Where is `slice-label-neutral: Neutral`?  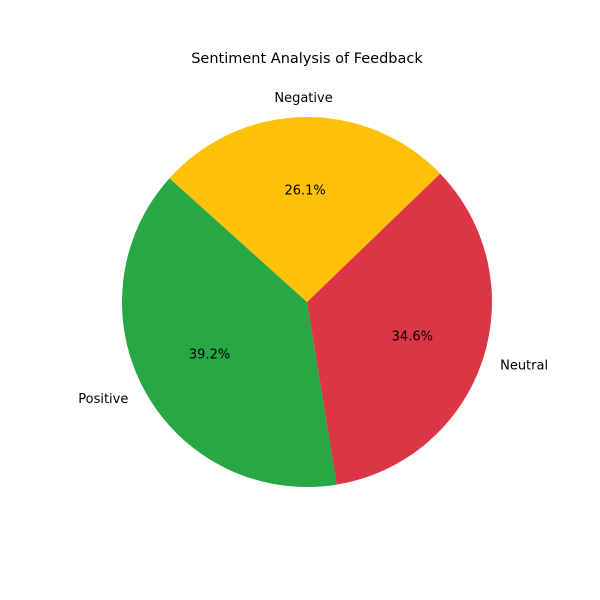 slice-label-neutral: Neutral is located at coordinates (524, 366).